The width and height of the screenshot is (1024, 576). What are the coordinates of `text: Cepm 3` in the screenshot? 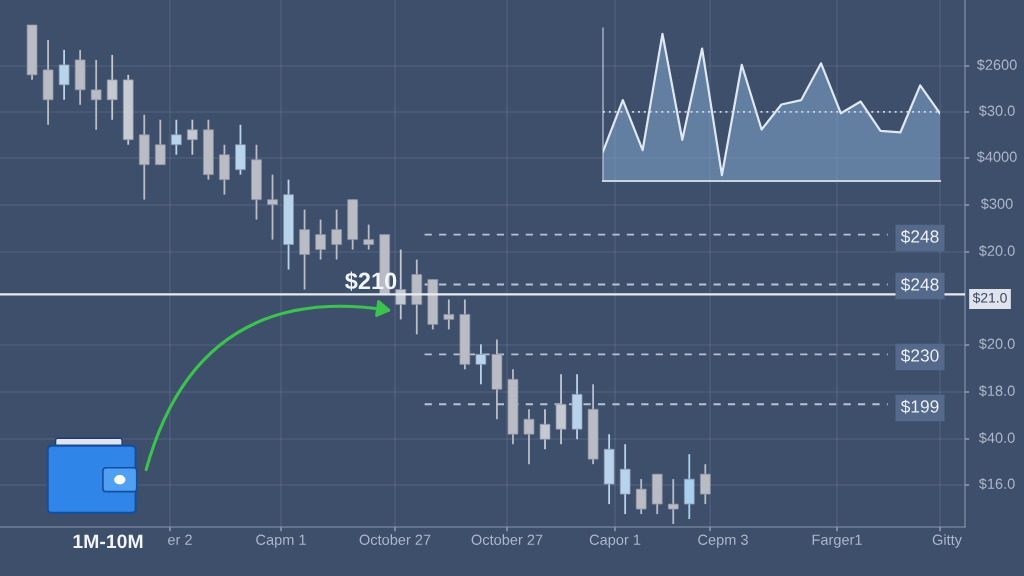 It's located at (723, 541).